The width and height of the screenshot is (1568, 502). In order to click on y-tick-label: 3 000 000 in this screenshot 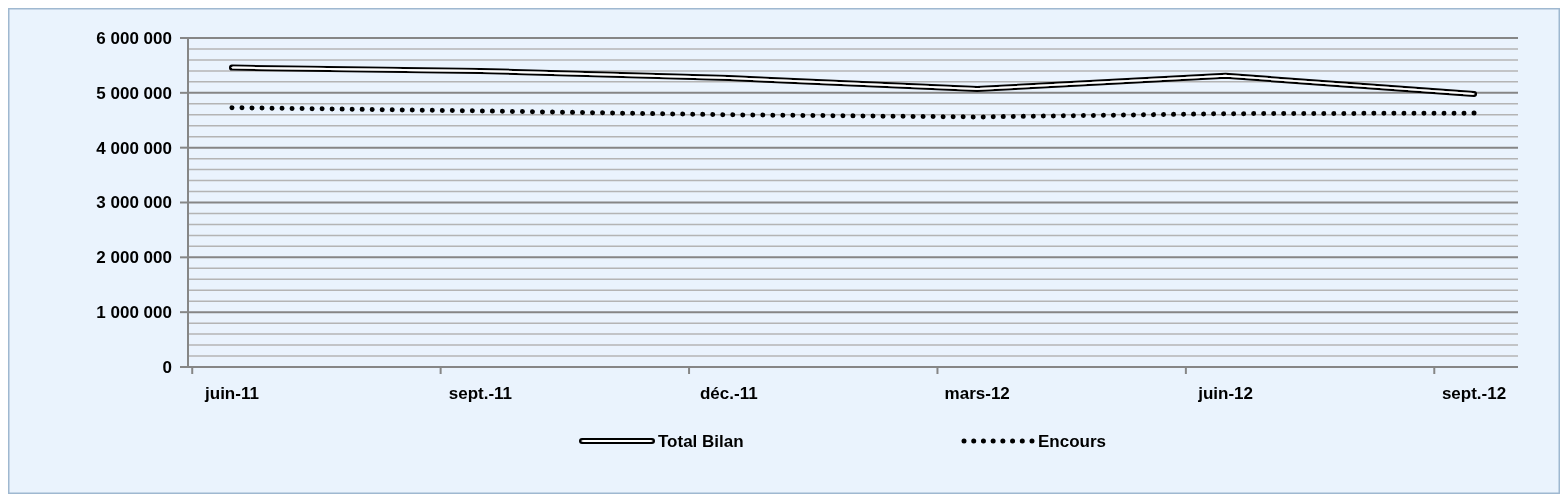, I will do `click(134, 203)`.